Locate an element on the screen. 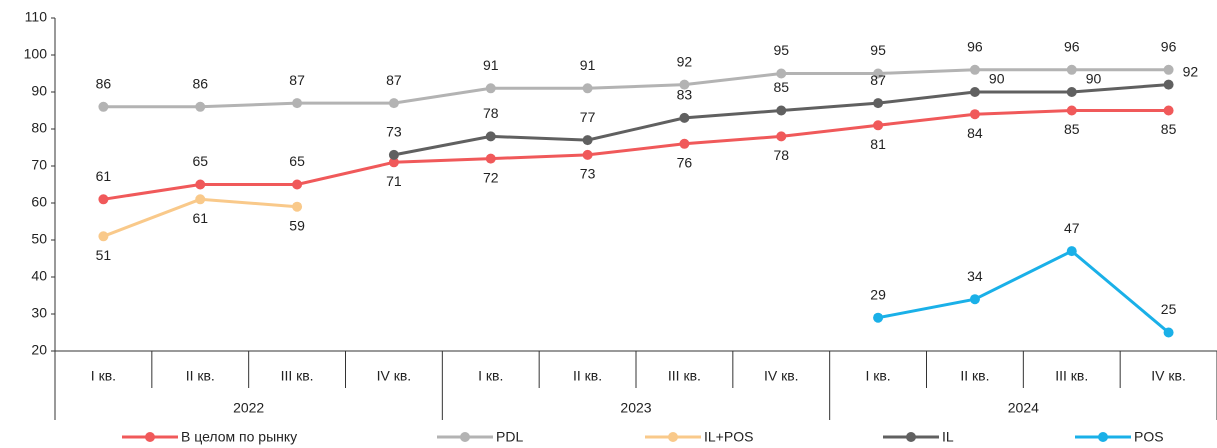 The width and height of the screenshot is (1217, 448). data-label: 25 is located at coordinates (1169, 309).